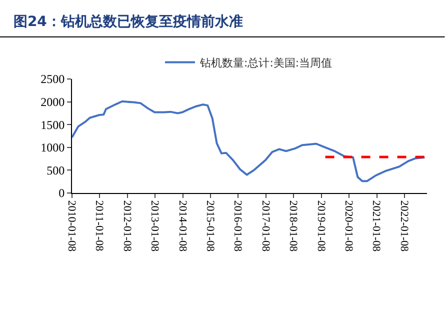 The width and height of the screenshot is (448, 322). I want to click on x-tick-label: 2012-01-08, so click(126, 226).